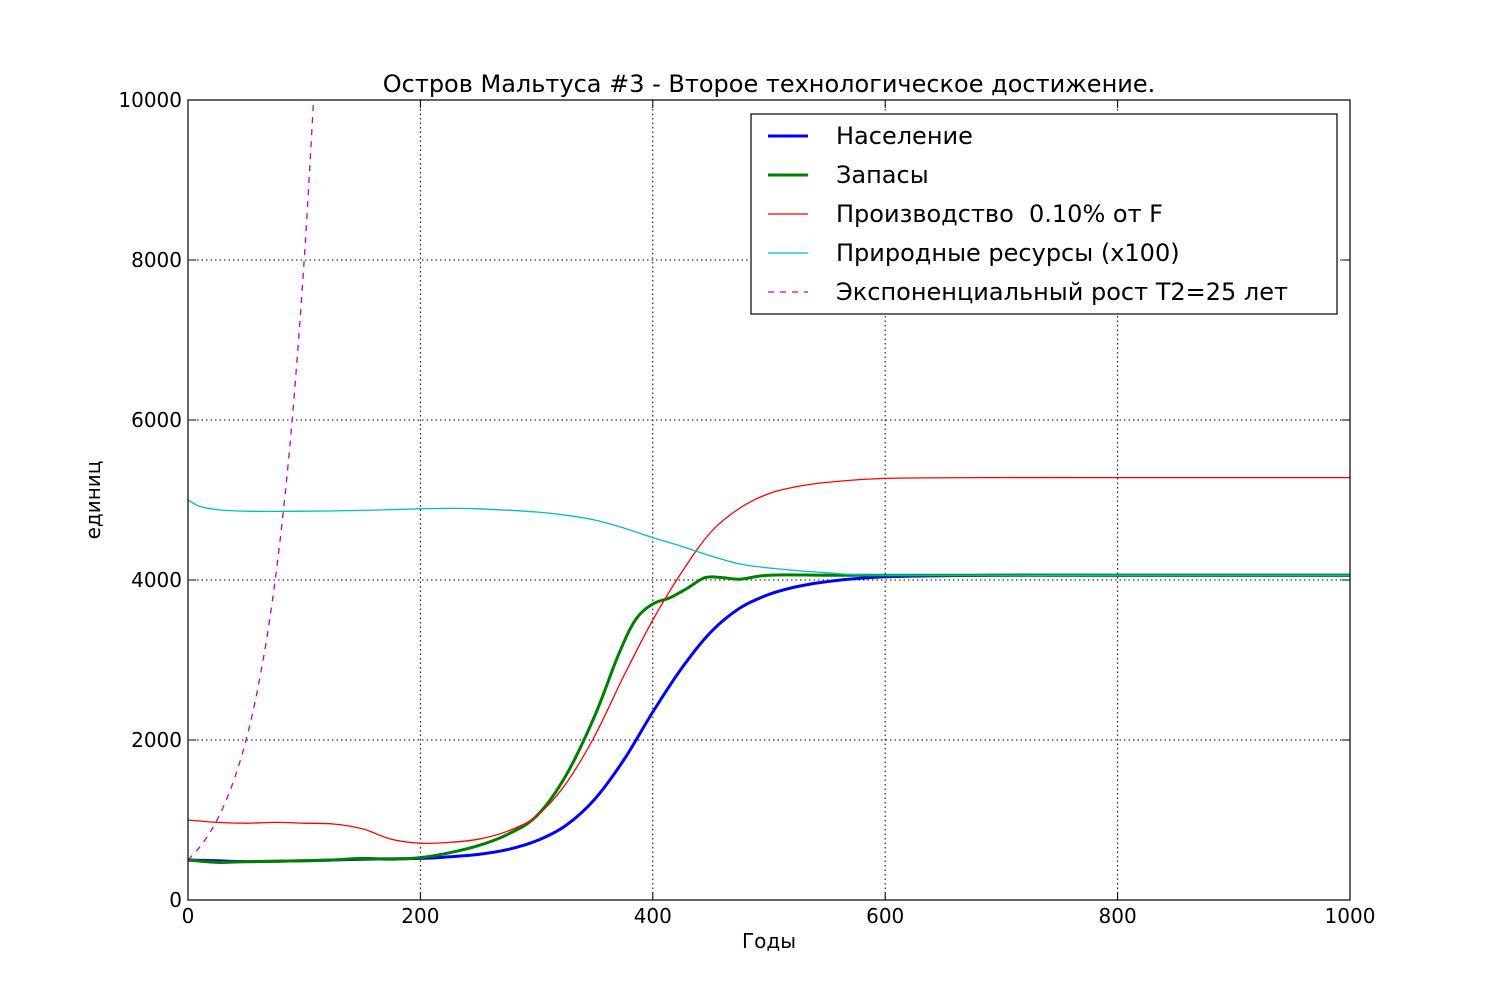 The width and height of the screenshot is (1500, 1000). I want to click on y-tick-label: 2000, so click(156, 740).